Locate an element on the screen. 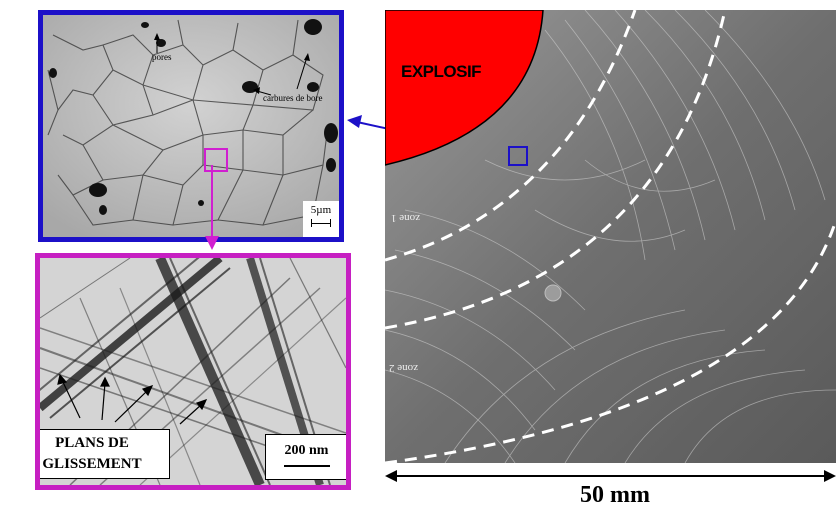  sem-scale-bar is located at coordinates (321, 223).